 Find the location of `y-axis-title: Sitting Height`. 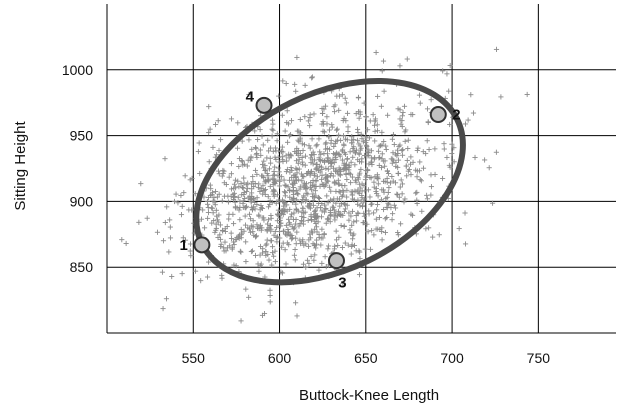

y-axis-title: Sitting Height is located at coordinates (20, 166).